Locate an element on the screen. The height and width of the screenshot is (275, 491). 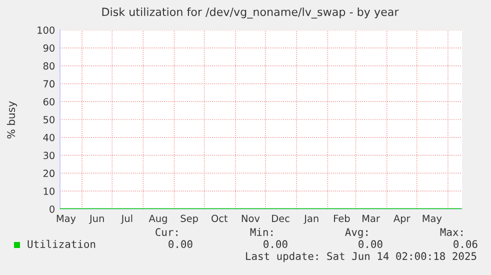
x-tick-label: Jun is located at coordinates (96, 219).